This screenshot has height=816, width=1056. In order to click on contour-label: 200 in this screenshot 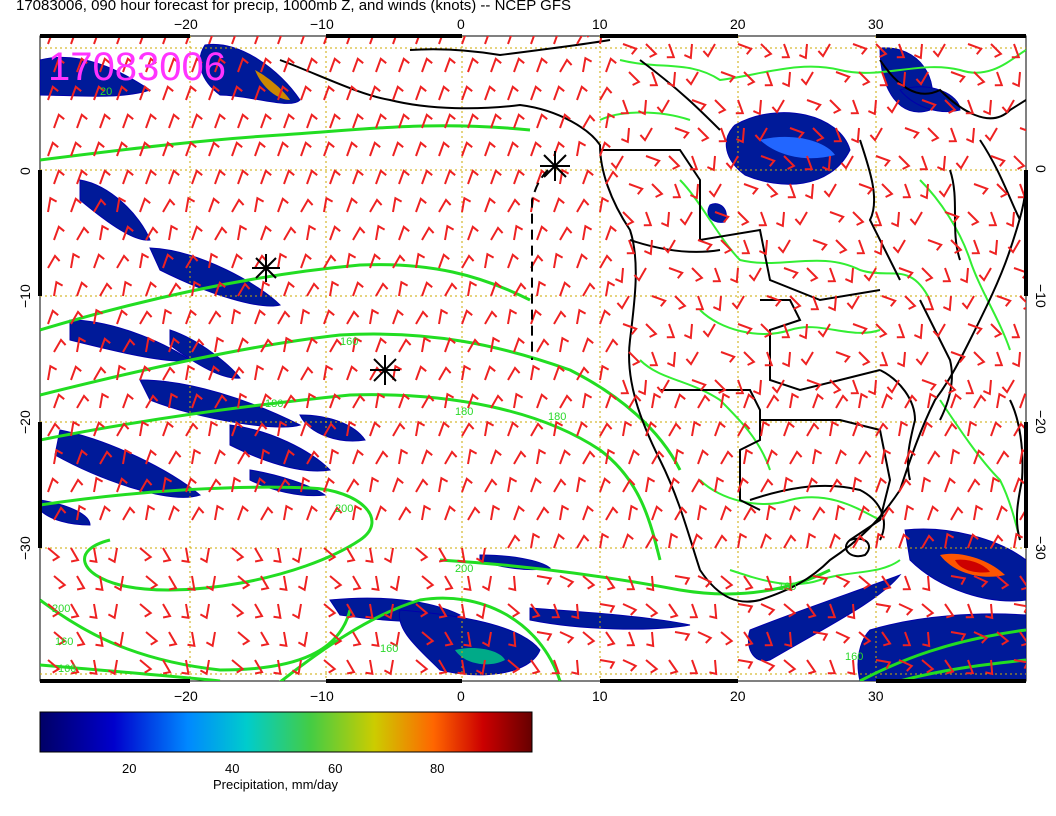, I will do `click(61, 609)`.